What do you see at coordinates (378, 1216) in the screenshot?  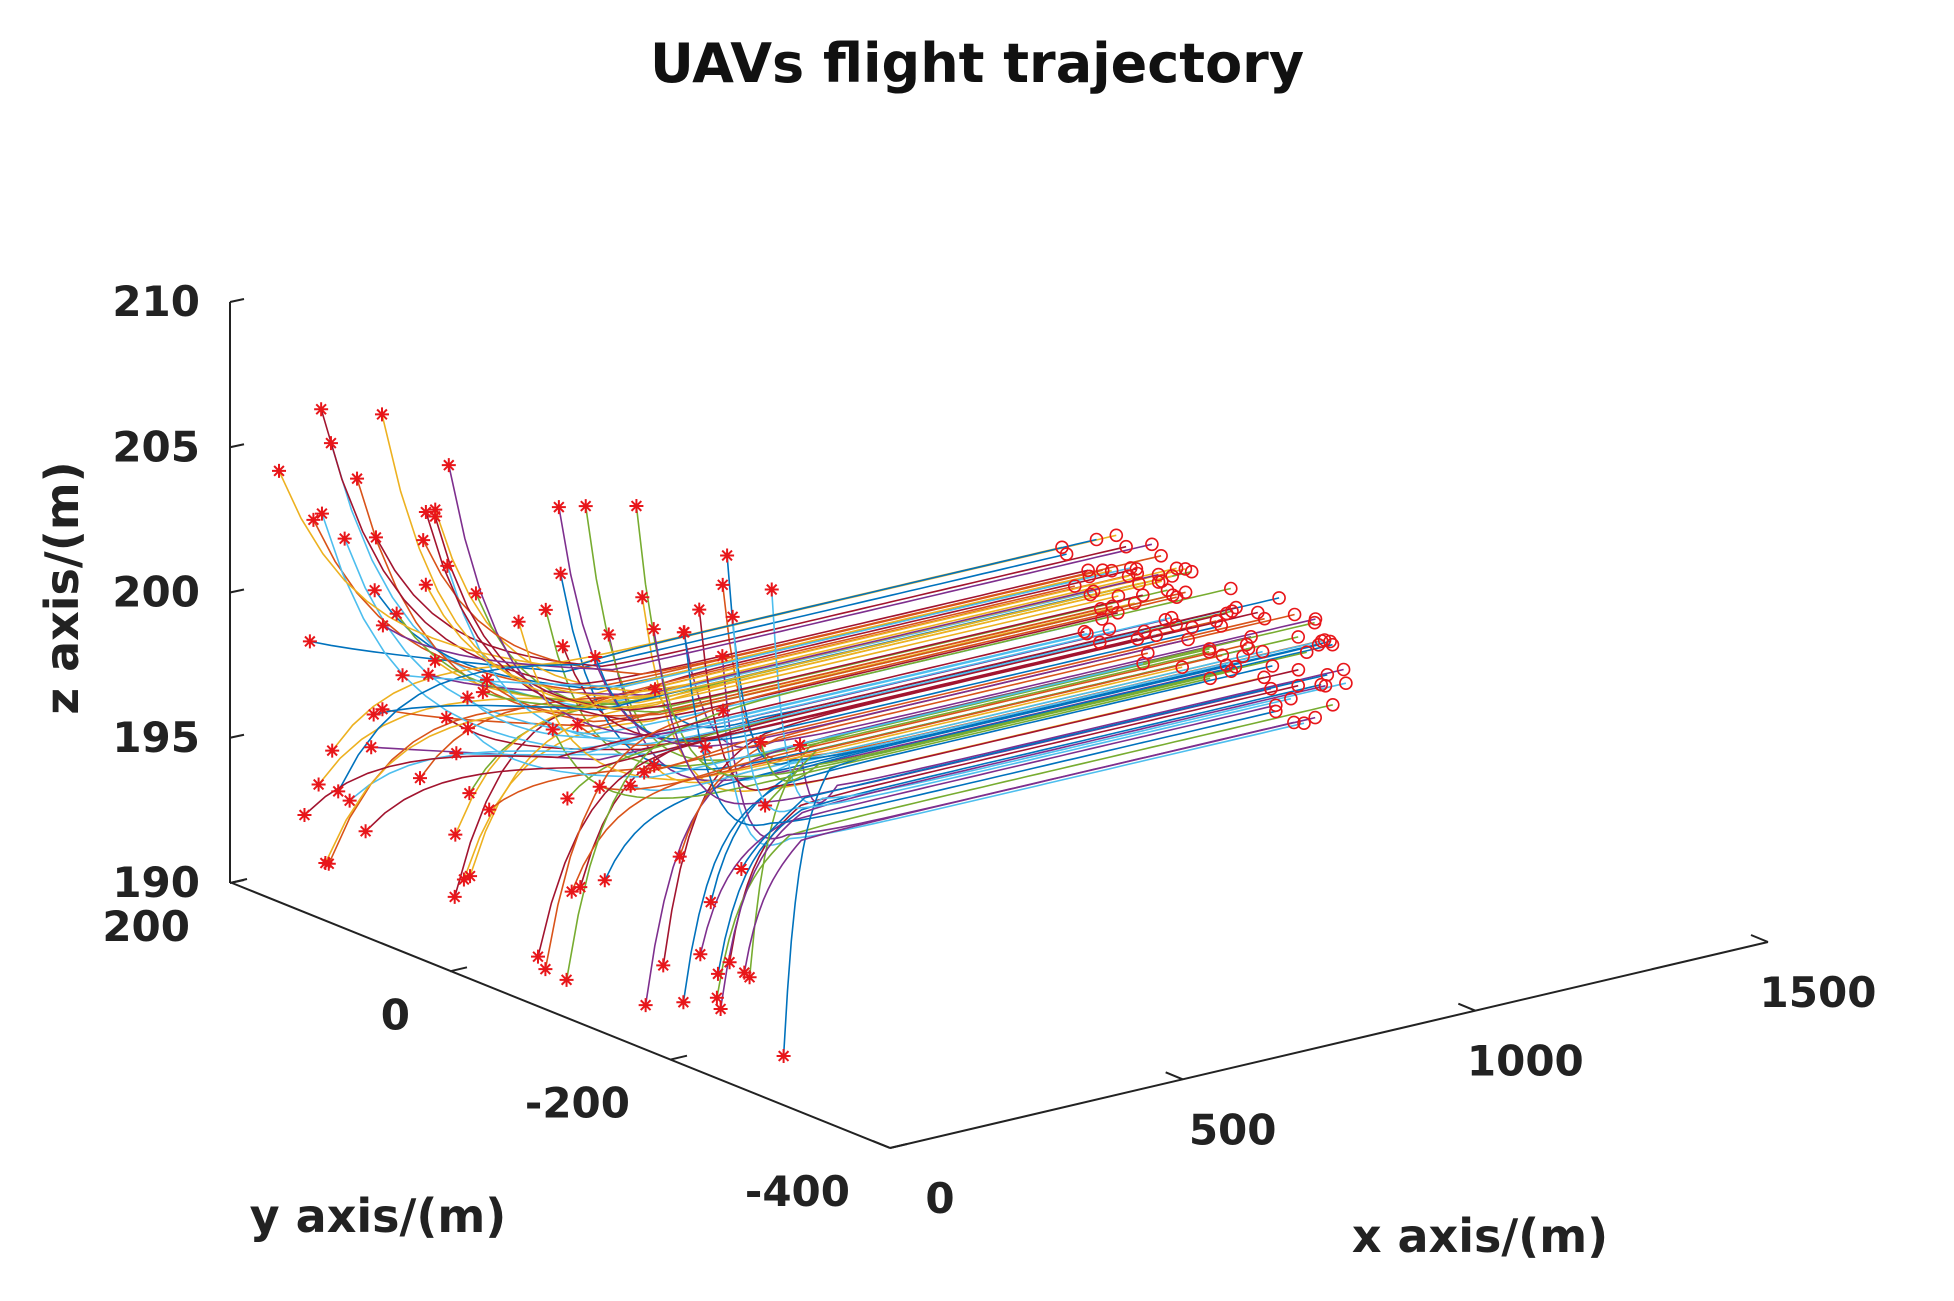 I see `y-axis-label: y axis/(m)` at bounding box center [378, 1216].